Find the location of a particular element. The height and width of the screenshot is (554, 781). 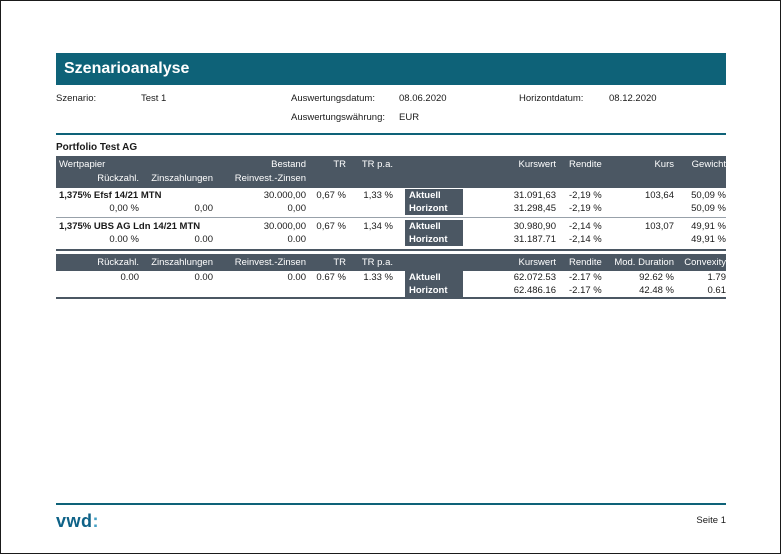

page-number: Seite 1 is located at coordinates (711, 520).